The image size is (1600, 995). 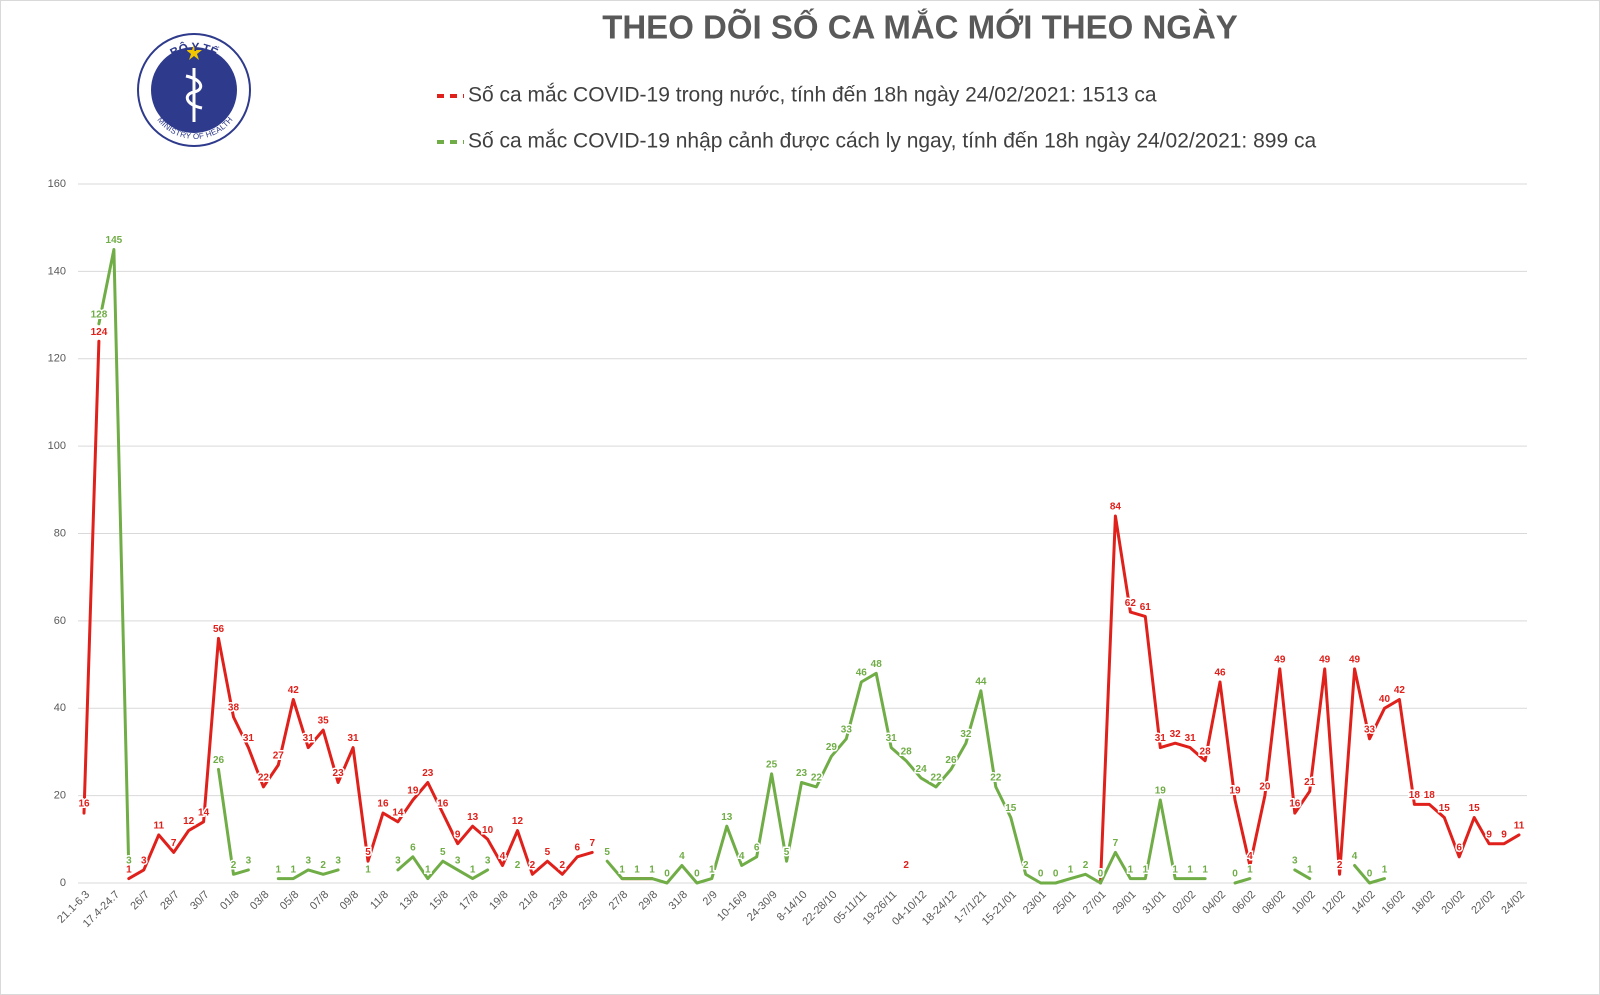 I want to click on data-label: 20, so click(x=1265, y=786).